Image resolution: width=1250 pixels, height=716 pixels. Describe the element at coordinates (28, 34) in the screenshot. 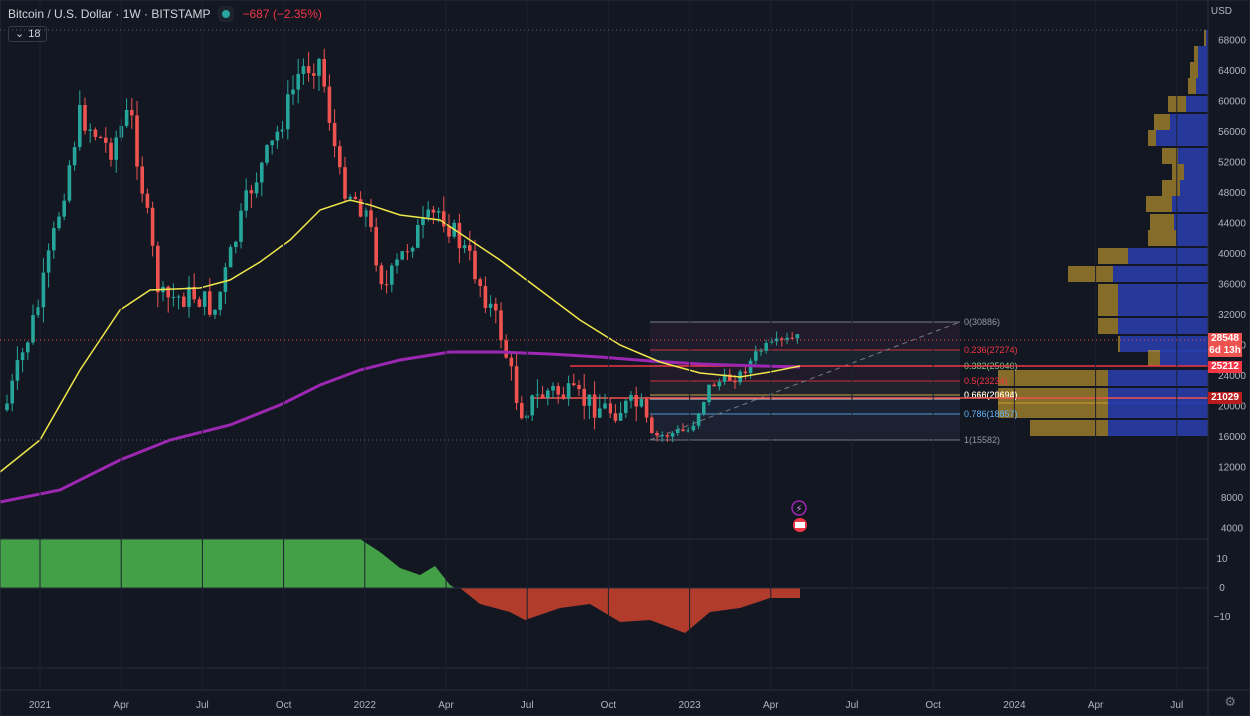

I see `indicator-badge: ⌄ 18` at that location.